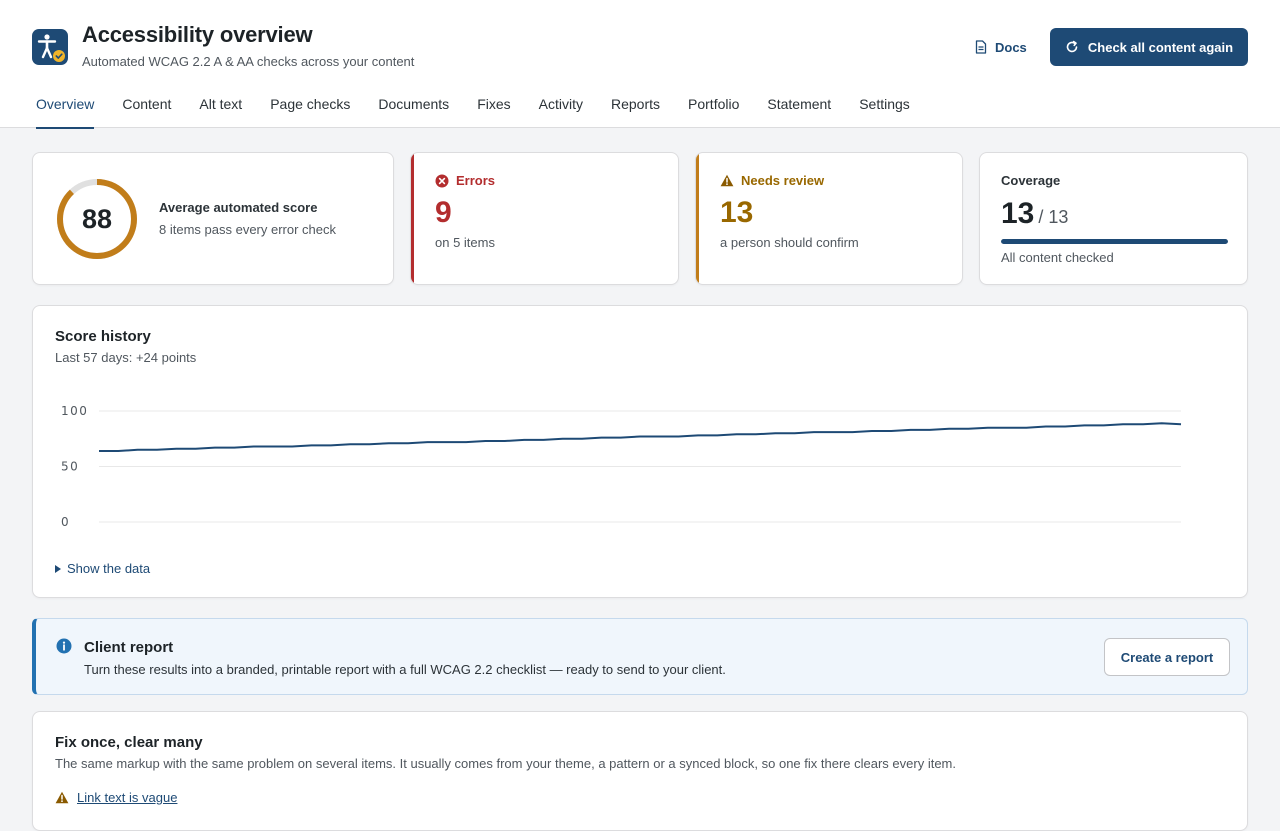 This screenshot has width=1280, height=831. I want to click on tab-settings: Settings, so click(884, 104).